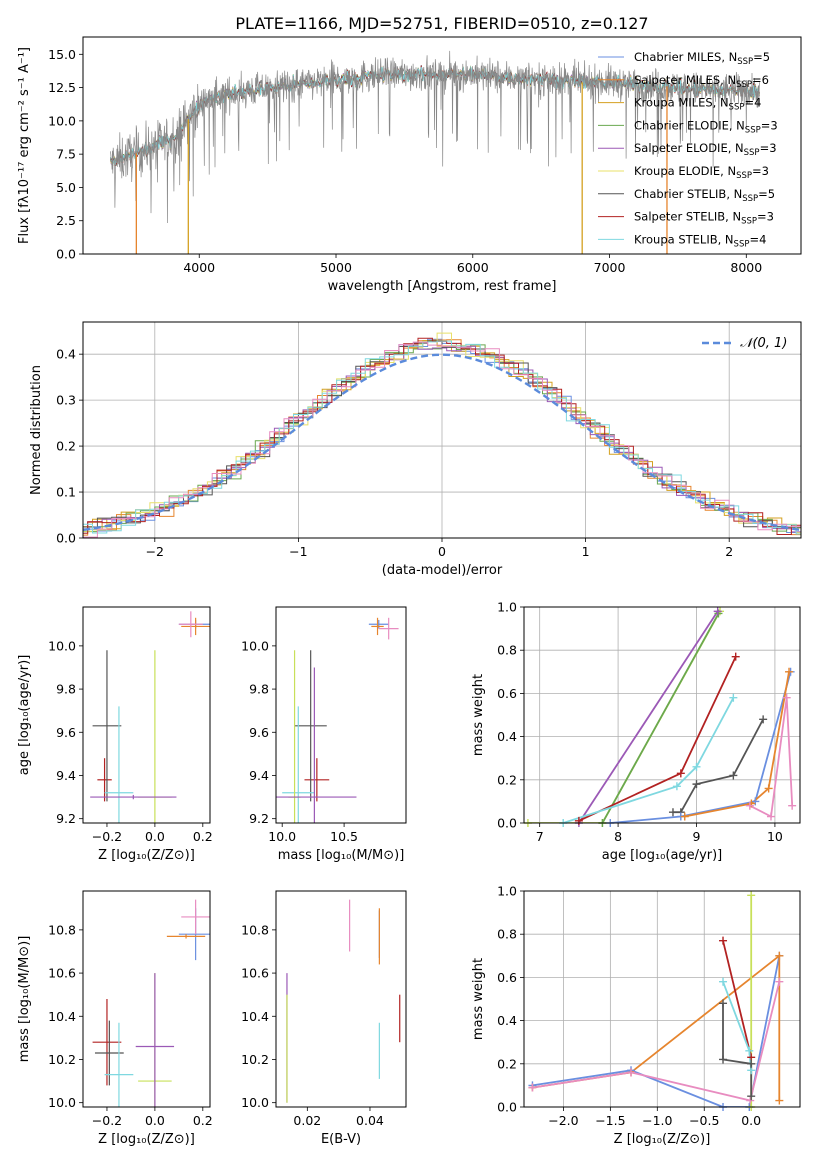 The image size is (819, 1170). Describe the element at coordinates (700, 240) in the screenshot. I see `legend-label: Kroupa STELIB, NSSP=4` at that location.